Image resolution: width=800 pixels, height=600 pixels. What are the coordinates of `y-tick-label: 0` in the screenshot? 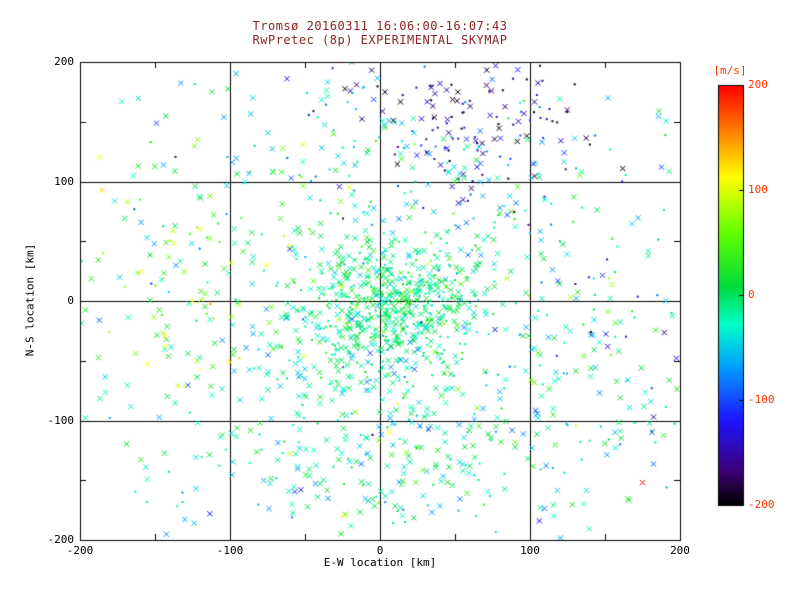 It's located at (70, 300).